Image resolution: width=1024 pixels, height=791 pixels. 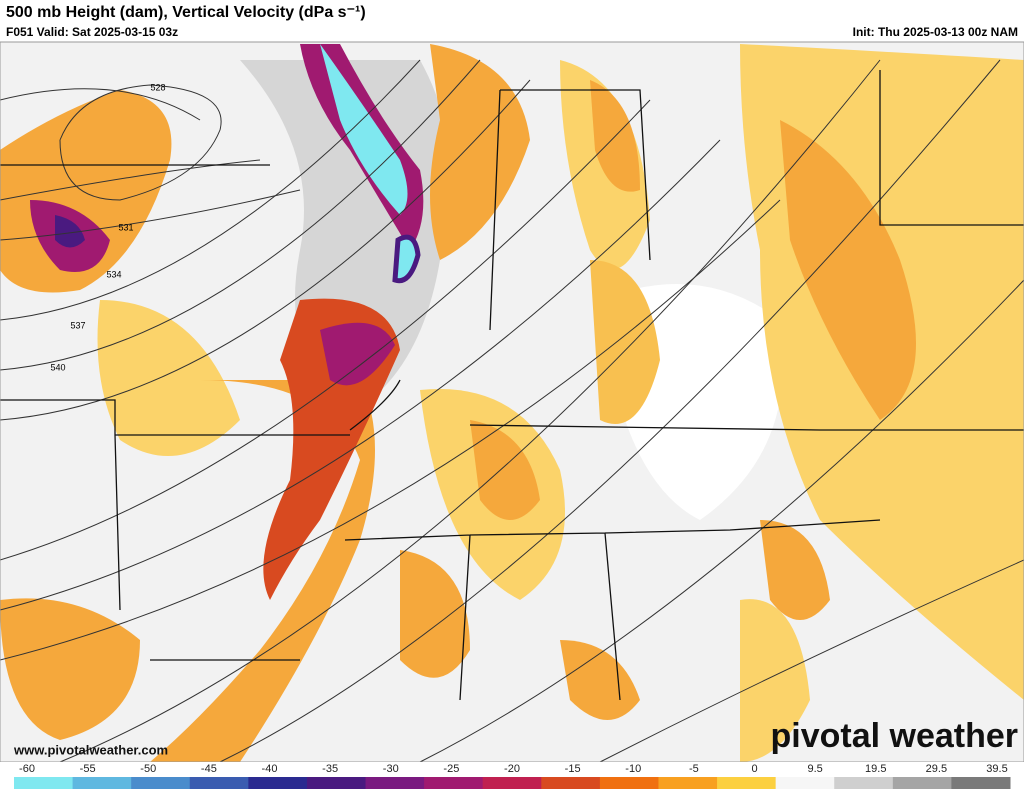 What do you see at coordinates (936, 769) in the screenshot?
I see `colorbar-tick-label: 29.5` at bounding box center [936, 769].